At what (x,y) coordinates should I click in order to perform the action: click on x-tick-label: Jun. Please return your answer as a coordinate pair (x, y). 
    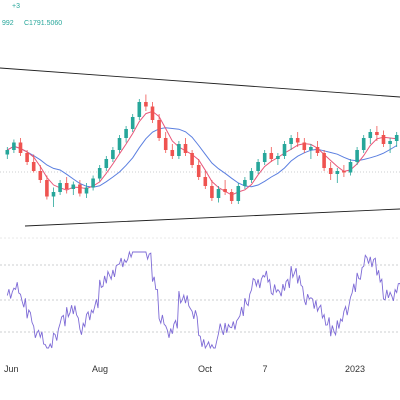
    Looking at the image, I should click on (11, 369).